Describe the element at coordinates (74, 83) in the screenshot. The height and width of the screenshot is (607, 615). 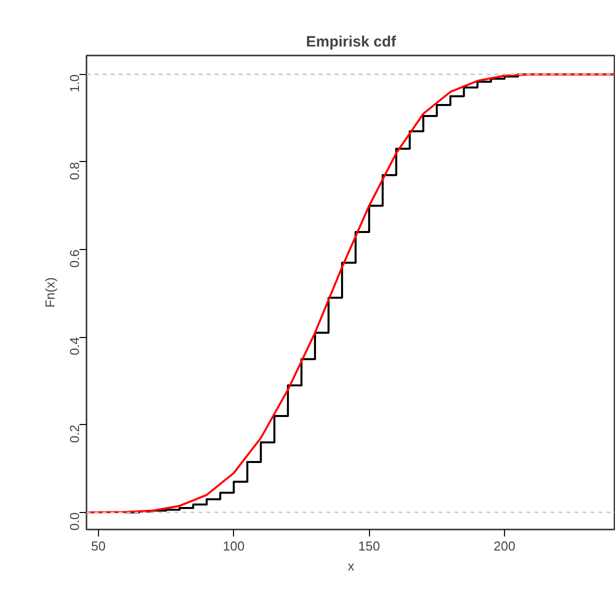
I see `y-tick-label: 1.0` at that location.